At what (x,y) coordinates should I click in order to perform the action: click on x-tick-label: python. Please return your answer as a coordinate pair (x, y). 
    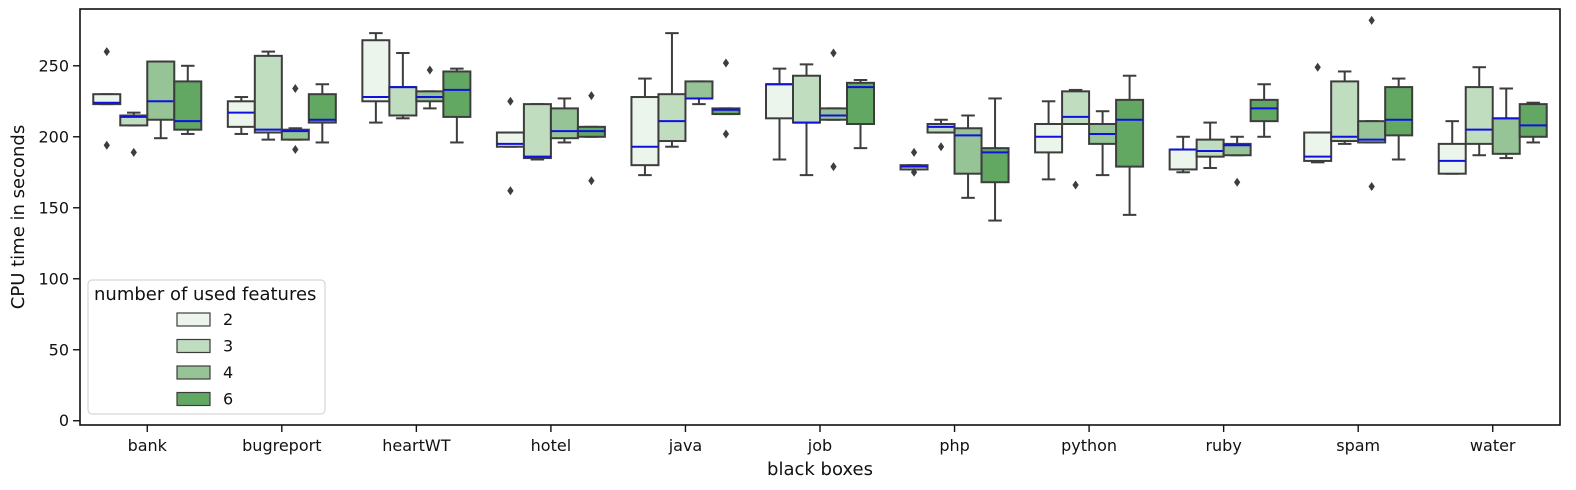
    Looking at the image, I should click on (1089, 445).